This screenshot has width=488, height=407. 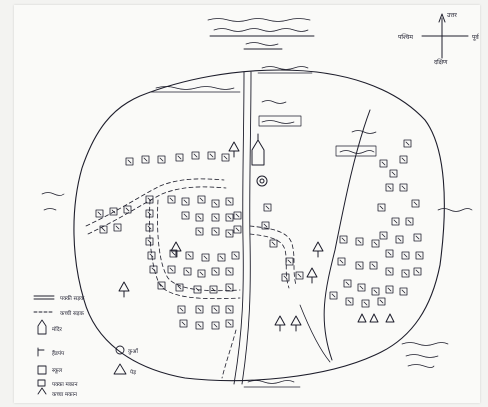 What do you see at coordinates (65, 395) in the screenshot?
I see `legend-label-6: कच्चा मकान` at bounding box center [65, 395].